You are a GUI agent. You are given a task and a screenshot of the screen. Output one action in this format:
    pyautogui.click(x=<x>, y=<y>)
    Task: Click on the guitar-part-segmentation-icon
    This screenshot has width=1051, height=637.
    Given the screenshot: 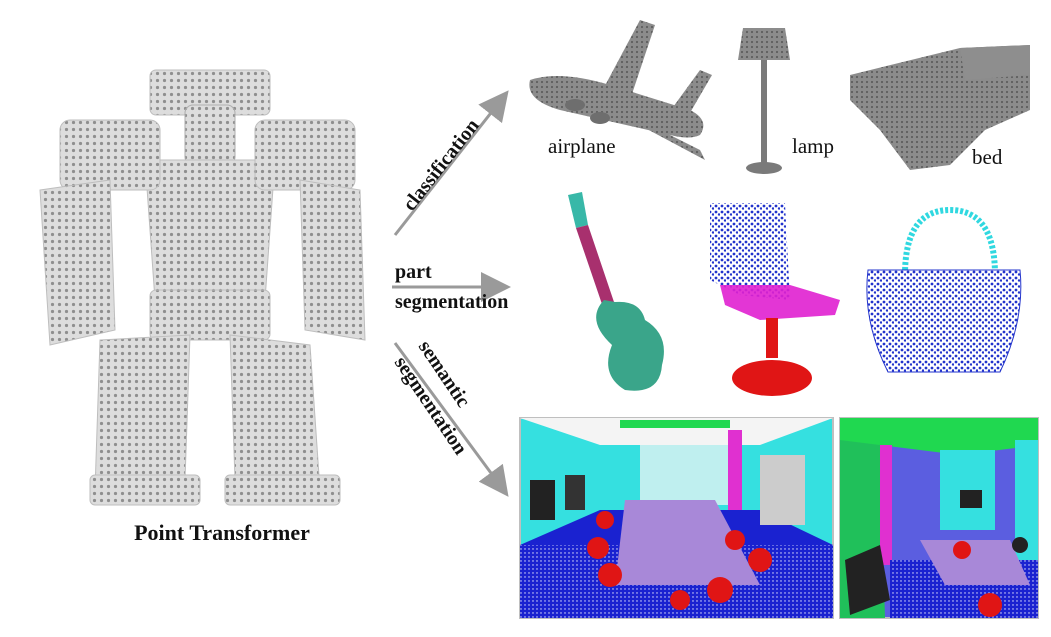 What is the action you would take?
    pyautogui.click(x=616, y=291)
    